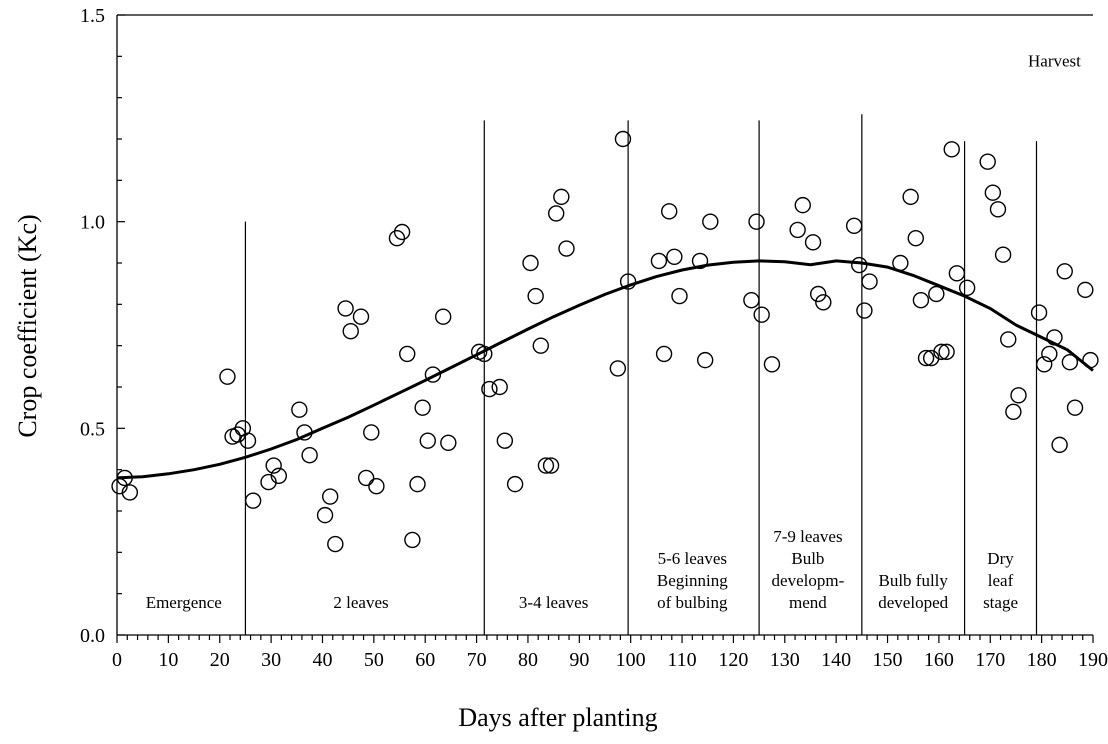 The height and width of the screenshot is (744, 1108). I want to click on stage-label-text: developm-, so click(808, 580).